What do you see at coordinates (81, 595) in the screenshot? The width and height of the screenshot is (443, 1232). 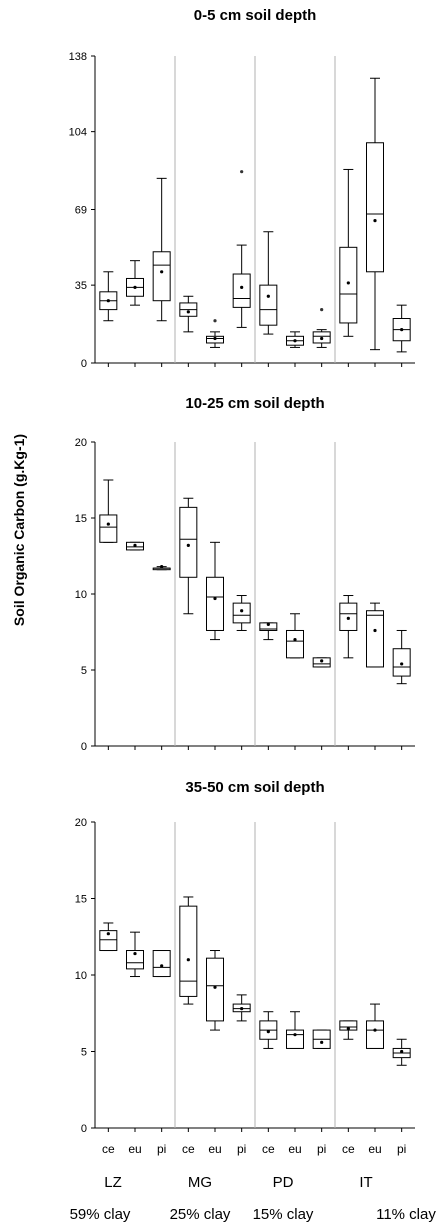 I see `y-tick-label: 10` at bounding box center [81, 595].